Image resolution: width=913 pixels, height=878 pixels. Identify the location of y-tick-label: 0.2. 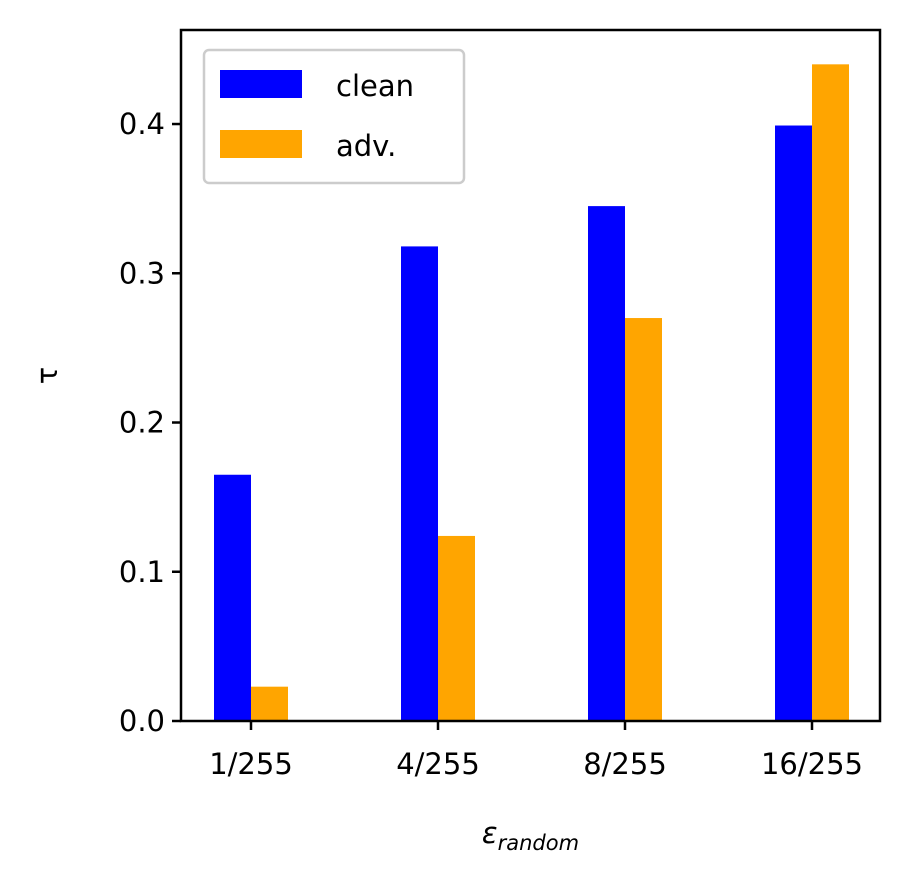
(142, 423).